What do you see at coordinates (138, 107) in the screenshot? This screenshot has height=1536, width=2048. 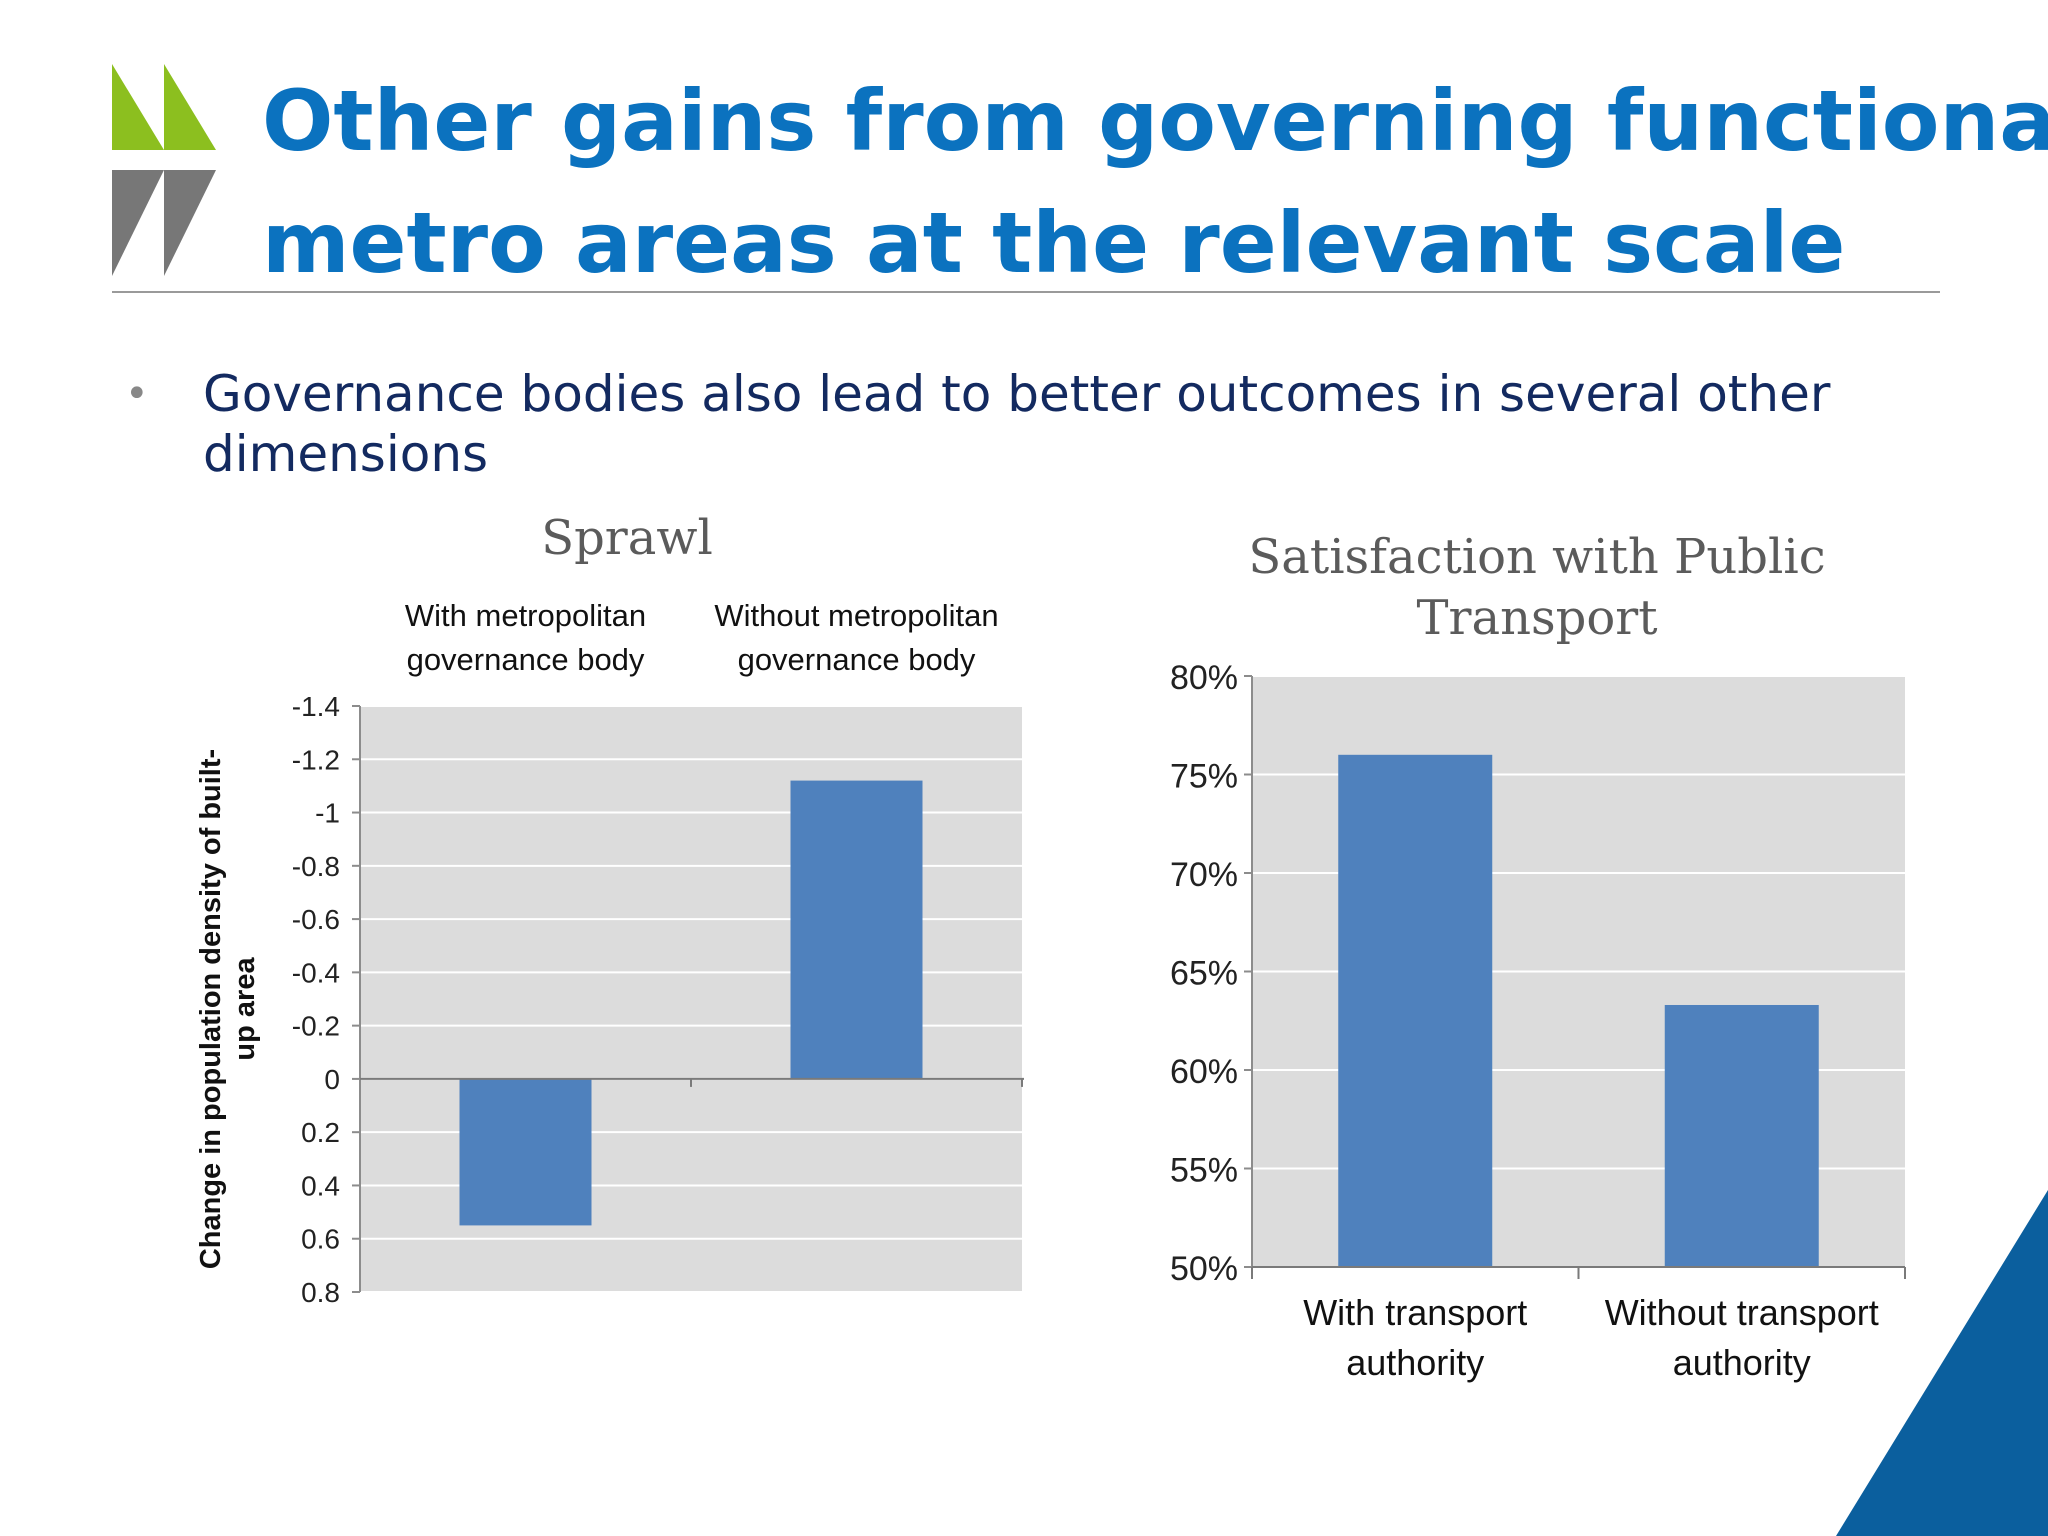 I see `logo-green-chevron-left` at bounding box center [138, 107].